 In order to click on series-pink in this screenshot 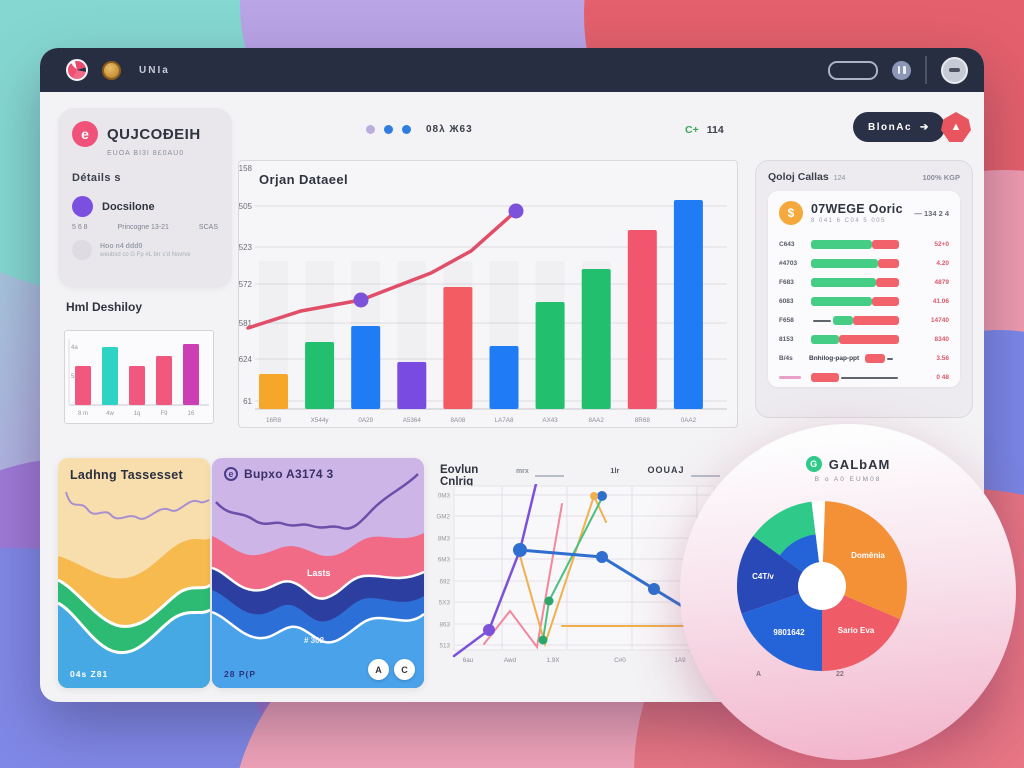, I will do `click(523, 576)`.